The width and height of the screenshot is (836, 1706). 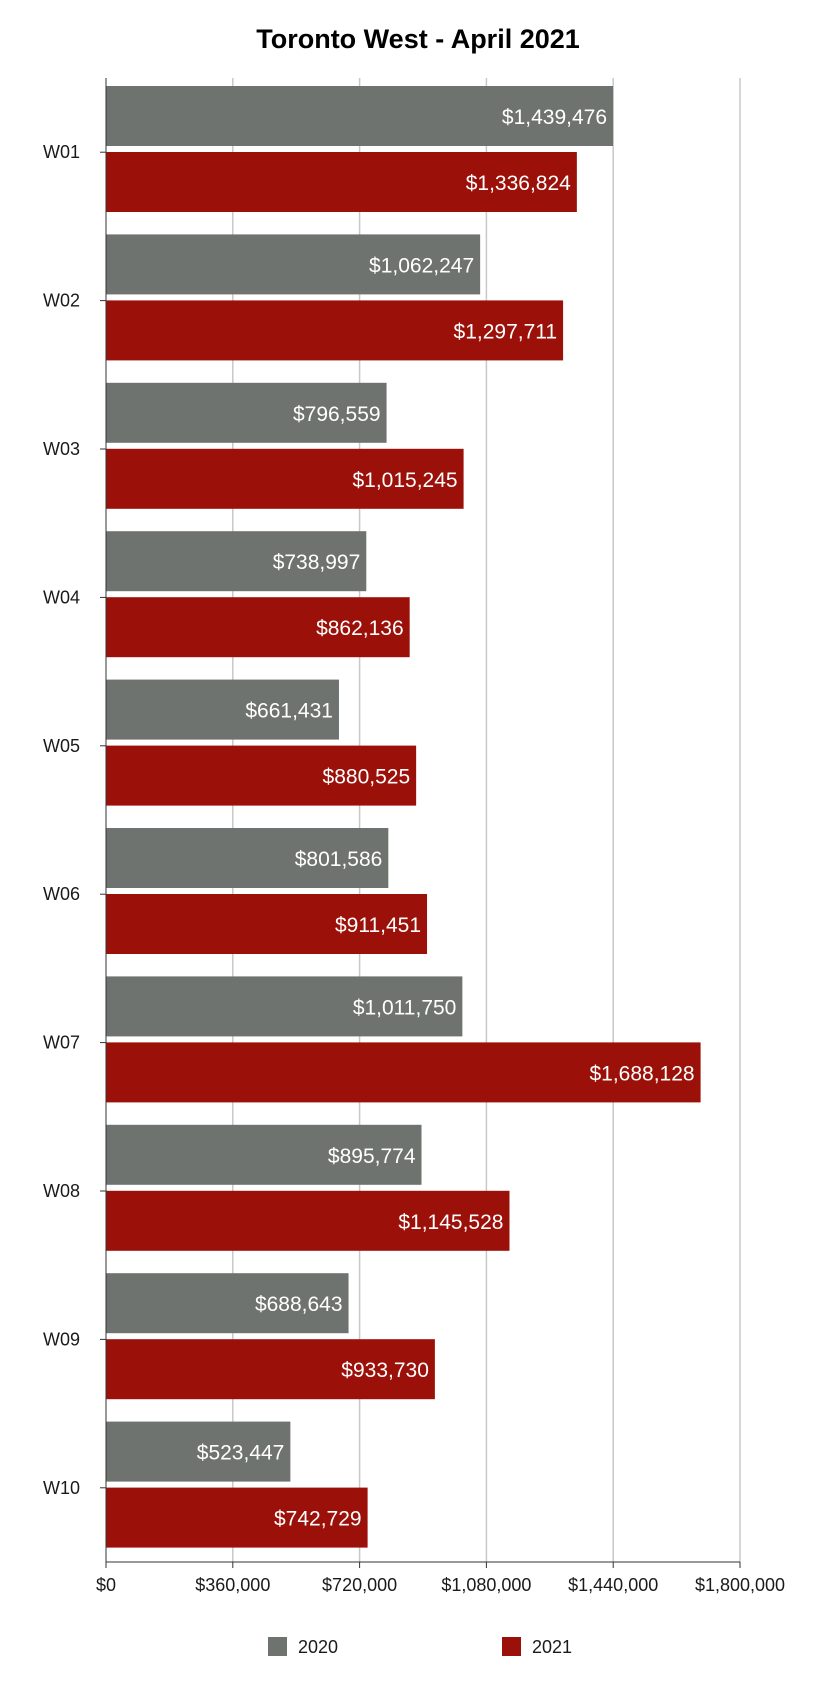 What do you see at coordinates (317, 562) in the screenshot?
I see `data-label: $738,997` at bounding box center [317, 562].